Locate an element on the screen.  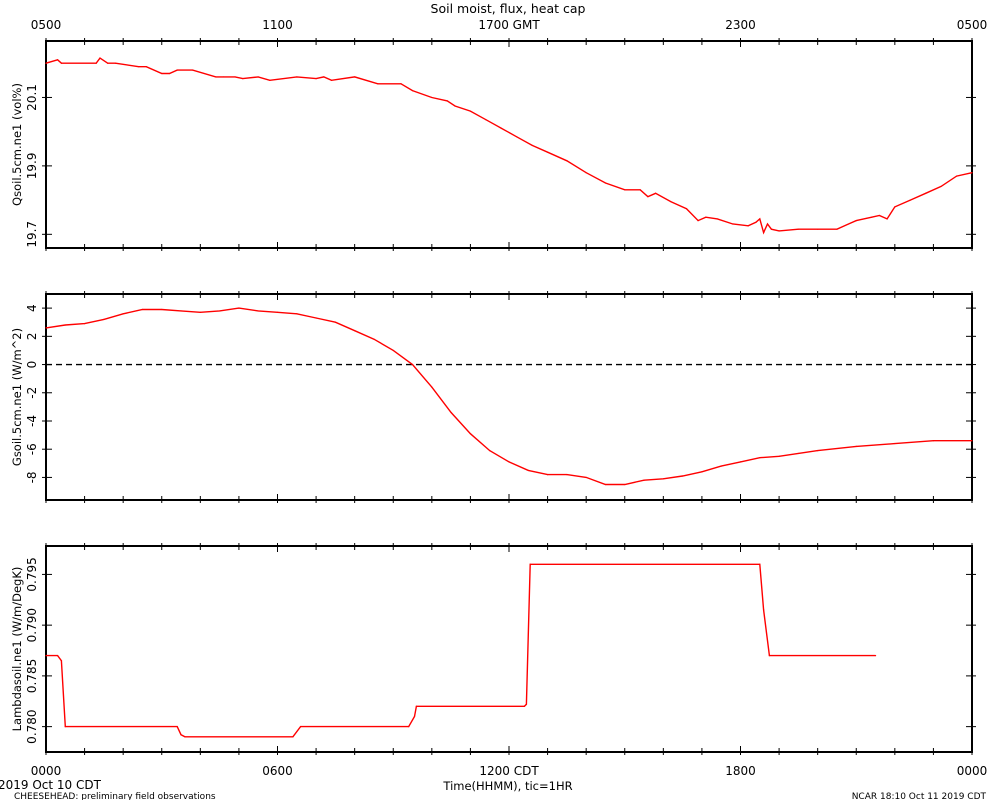
y-tick-label: 0 is located at coordinates (32, 365).